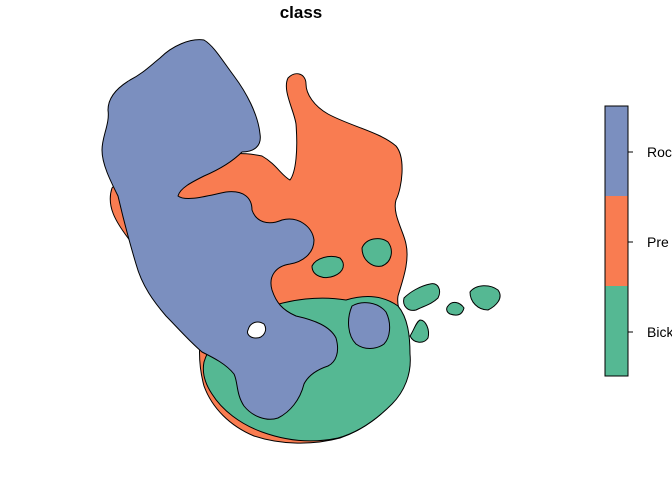  What do you see at coordinates (257, 330) in the screenshot?
I see `region-hole` at bounding box center [257, 330].